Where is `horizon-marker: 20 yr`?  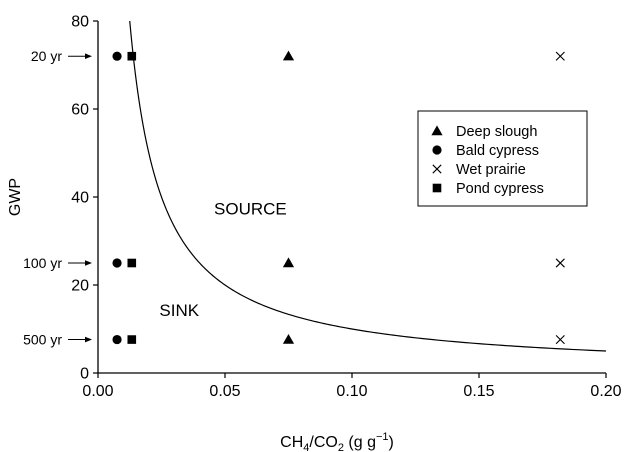
horizon-marker: 20 yr is located at coordinates (61, 56).